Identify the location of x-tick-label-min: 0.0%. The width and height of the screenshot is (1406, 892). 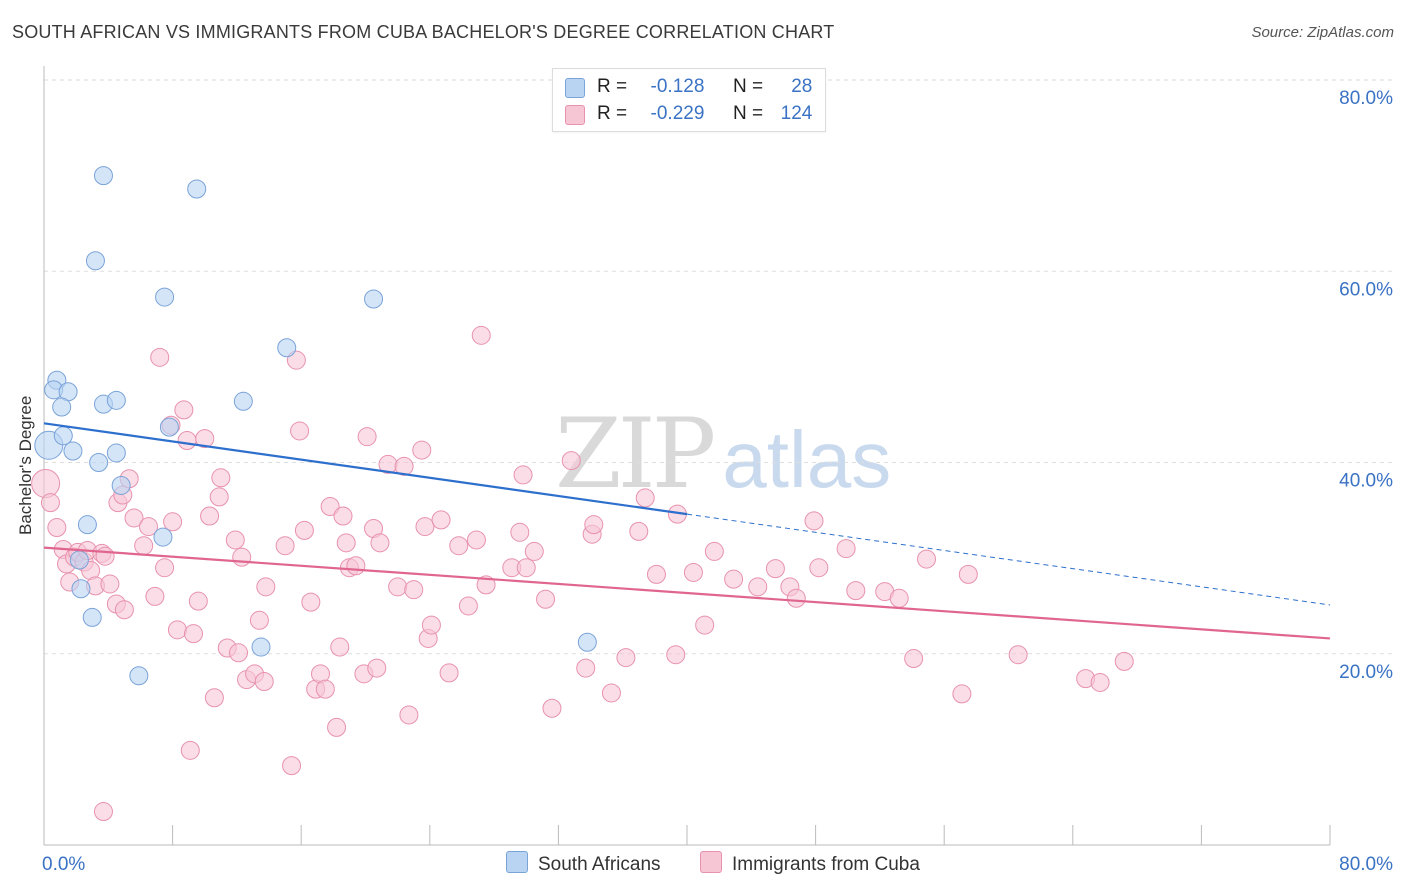
(63, 864).